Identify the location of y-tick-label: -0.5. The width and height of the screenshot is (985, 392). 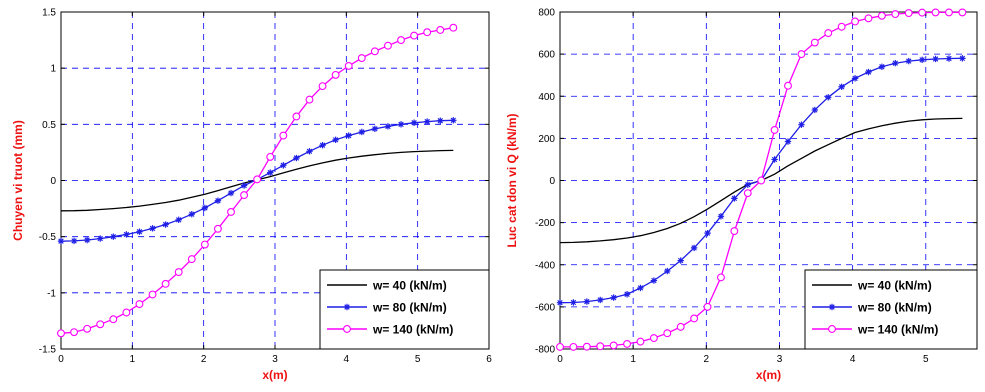
(48, 237).